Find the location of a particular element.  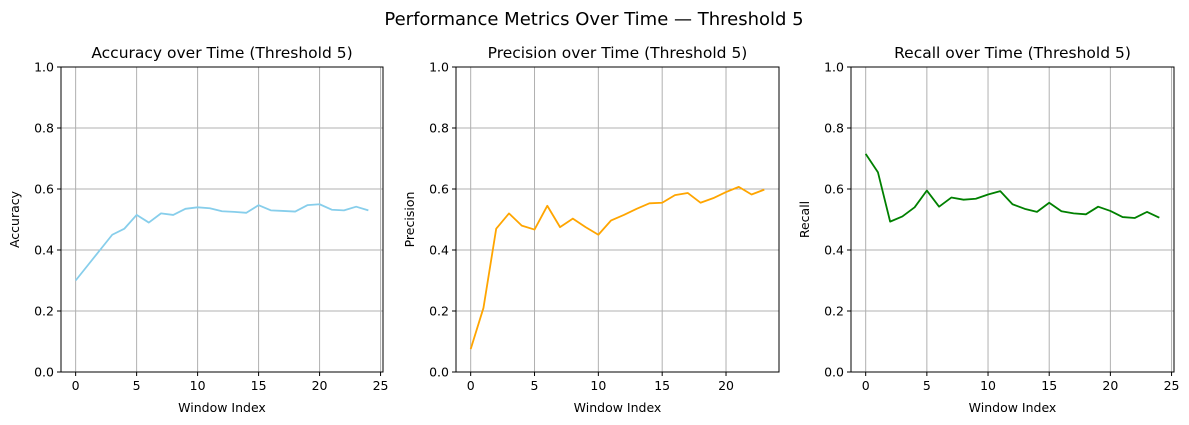

chart-title: Precision over Time (Threshold 5) is located at coordinates (618, 53).